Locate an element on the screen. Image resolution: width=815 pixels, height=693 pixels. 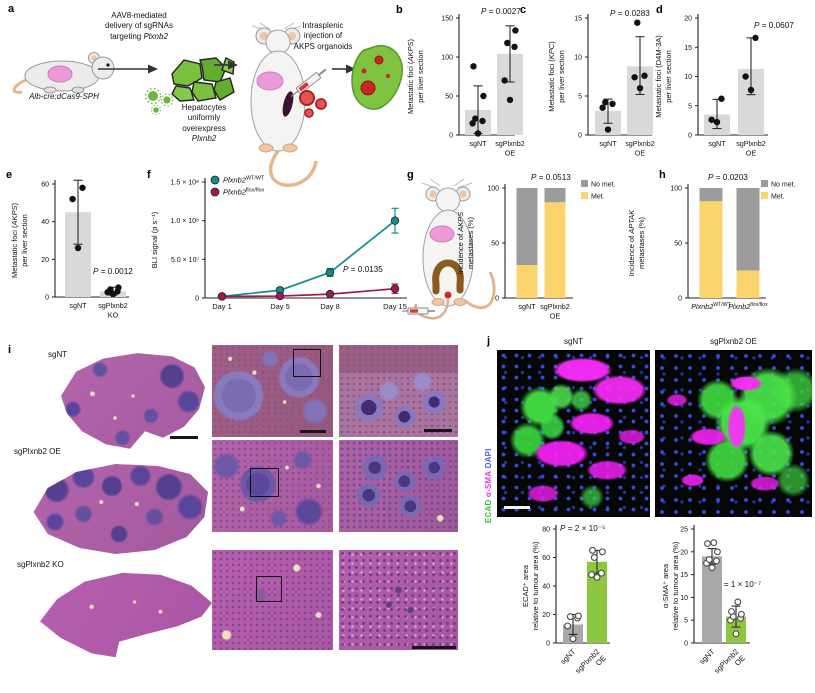
panel-label-f: f is located at coordinates (149, 175).